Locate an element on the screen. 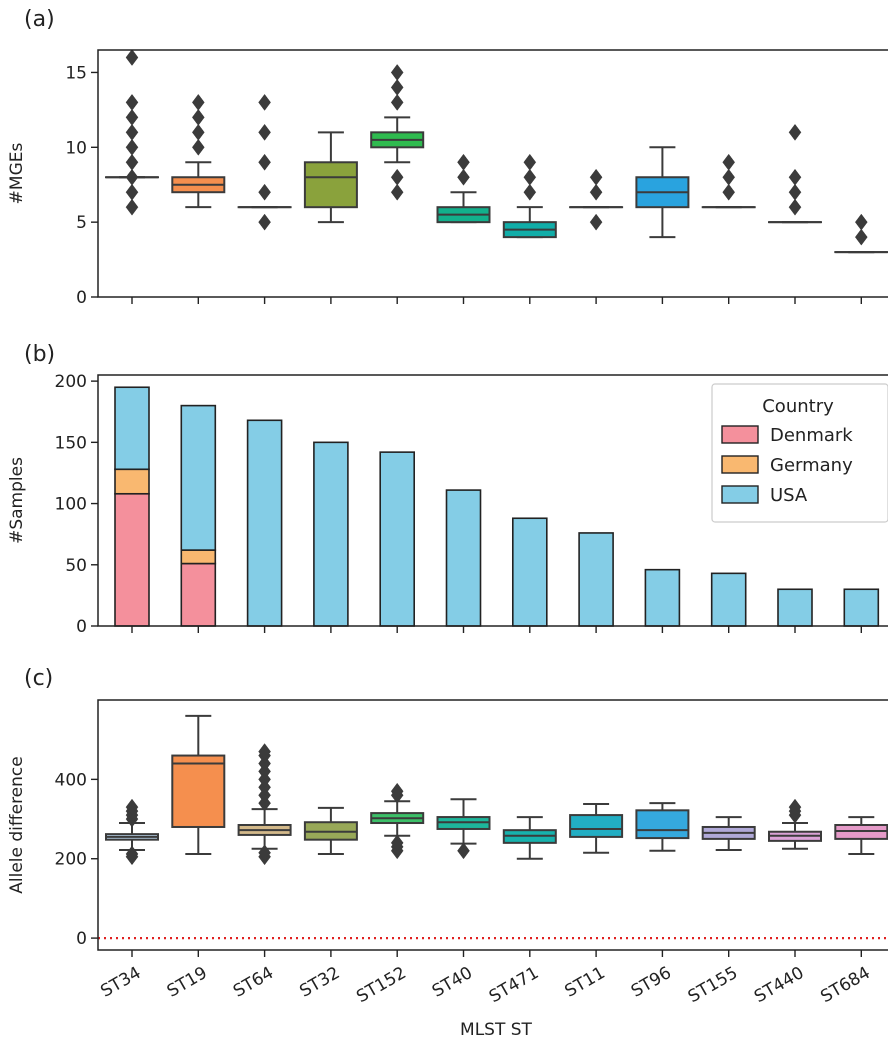 This screenshot has height=1049, width=888. legend-label-Denmark: Denmark is located at coordinates (811, 435).